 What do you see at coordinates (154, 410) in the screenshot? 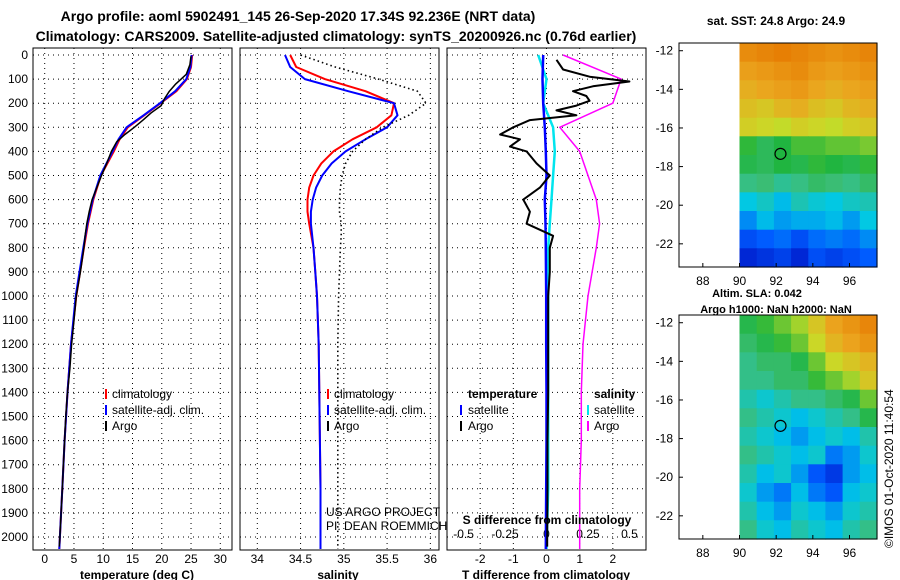
I see `temperature-legend: climatology satellite-adj. clim. Argo` at bounding box center [154, 410].